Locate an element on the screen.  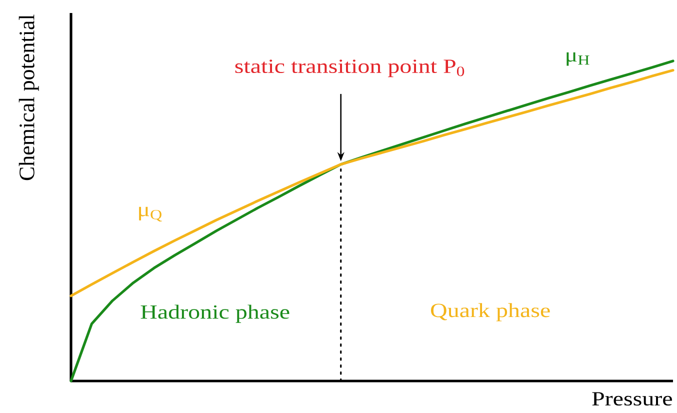
y-axis-title: Chemical potential is located at coordinates (28, 97).